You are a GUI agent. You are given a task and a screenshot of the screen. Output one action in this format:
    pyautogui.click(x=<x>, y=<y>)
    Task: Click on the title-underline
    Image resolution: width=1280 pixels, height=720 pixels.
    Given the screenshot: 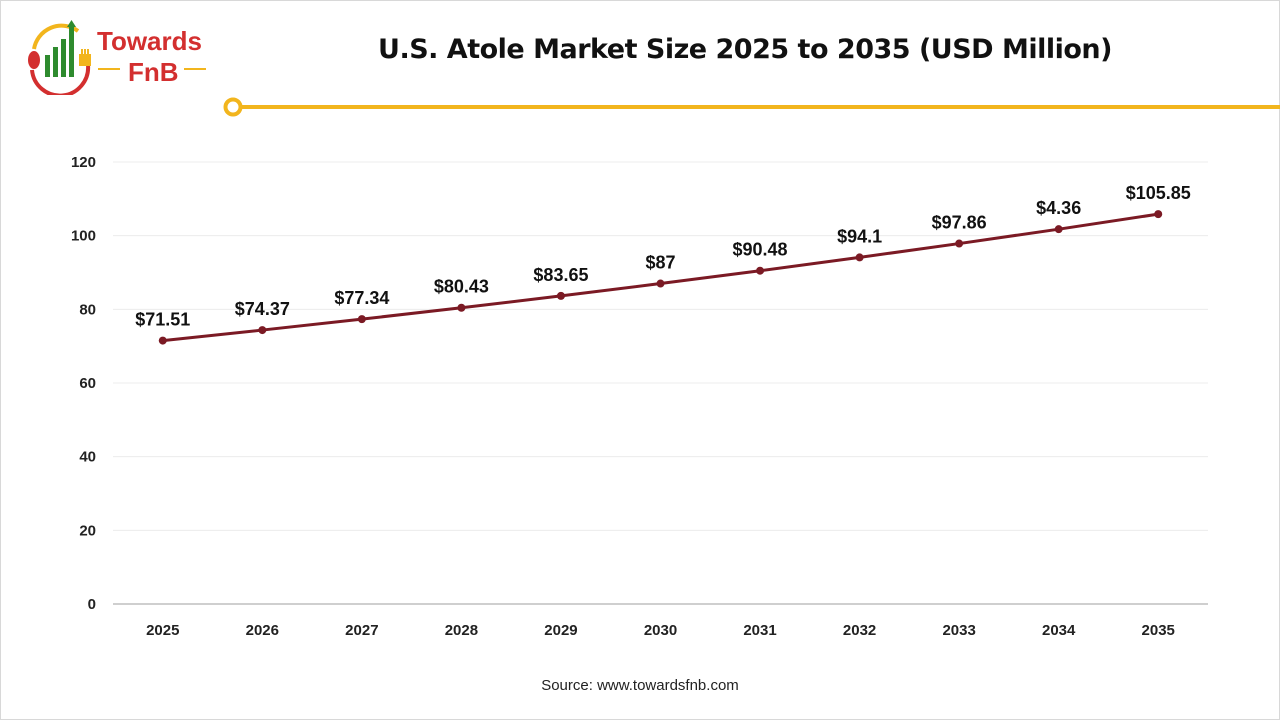 What is the action you would take?
    pyautogui.click(x=751, y=107)
    